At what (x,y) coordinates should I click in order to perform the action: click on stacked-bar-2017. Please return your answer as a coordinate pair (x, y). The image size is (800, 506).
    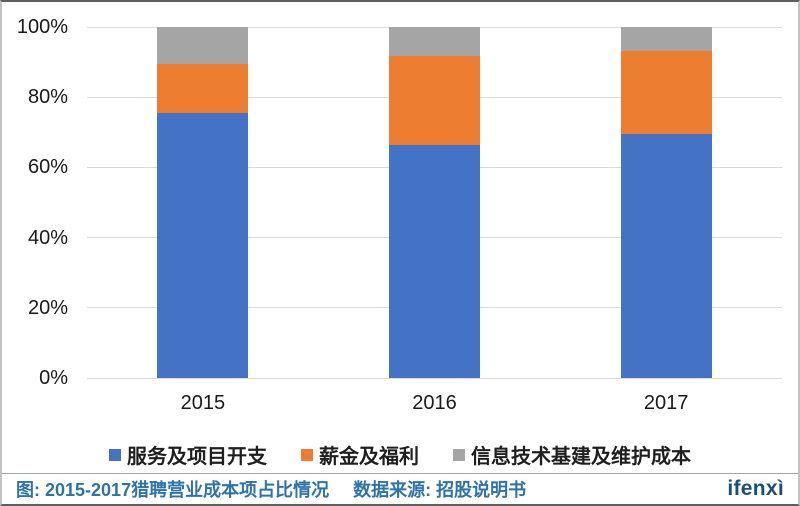
    Looking at the image, I should click on (666, 202).